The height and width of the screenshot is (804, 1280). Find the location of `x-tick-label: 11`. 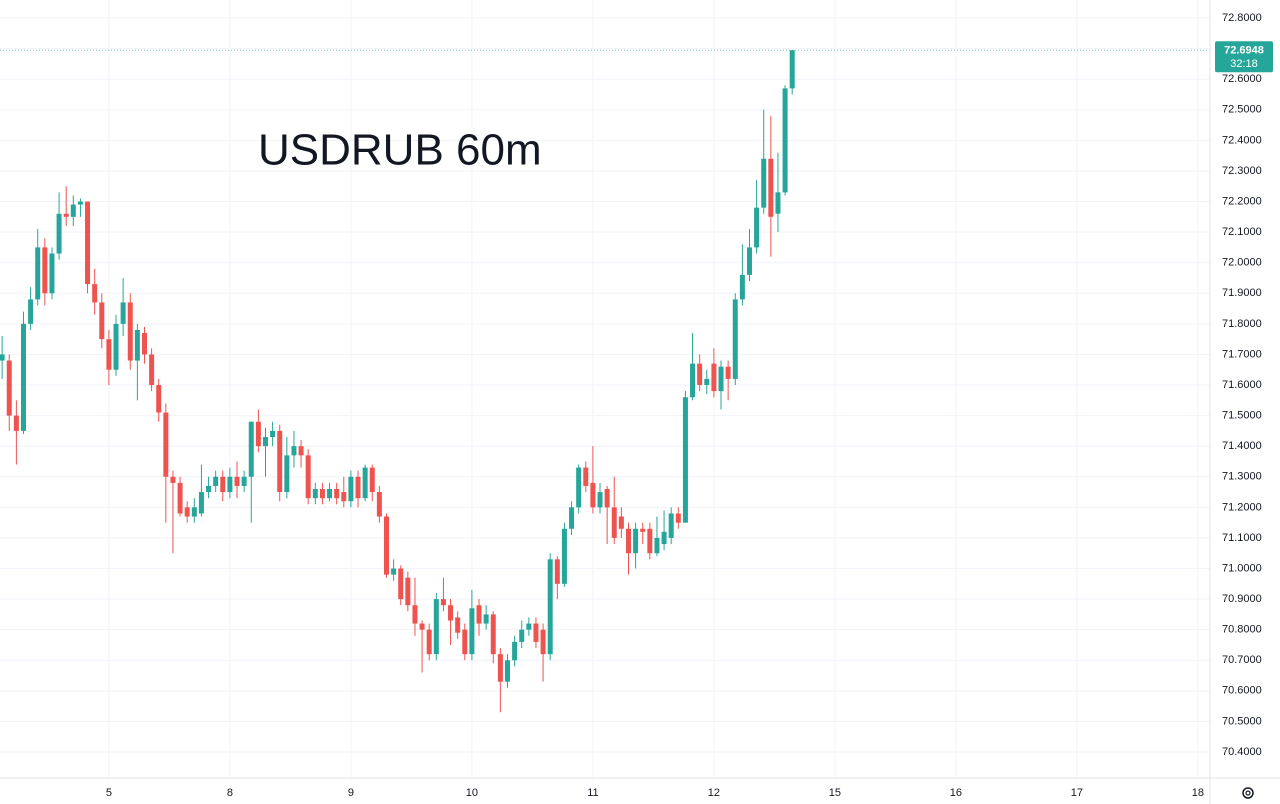

x-tick-label: 11 is located at coordinates (592, 793).